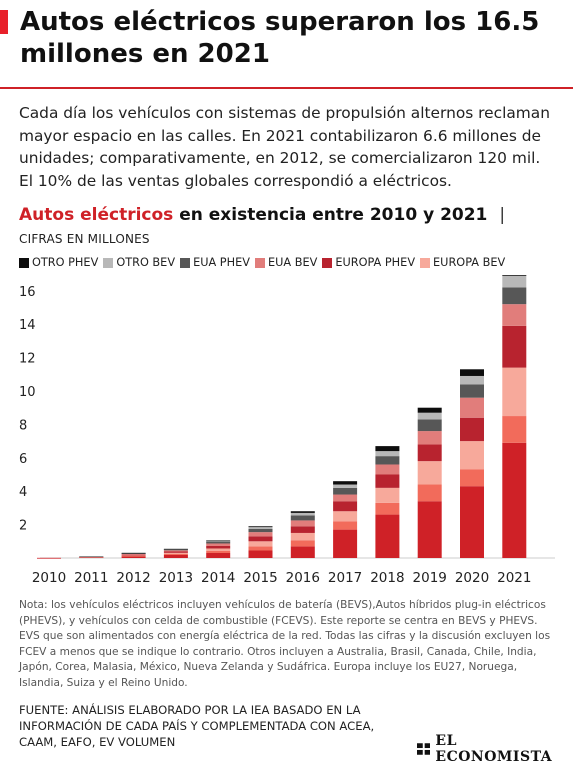  I want to click on legend-item: EUROPA BEV, so click(462, 262).